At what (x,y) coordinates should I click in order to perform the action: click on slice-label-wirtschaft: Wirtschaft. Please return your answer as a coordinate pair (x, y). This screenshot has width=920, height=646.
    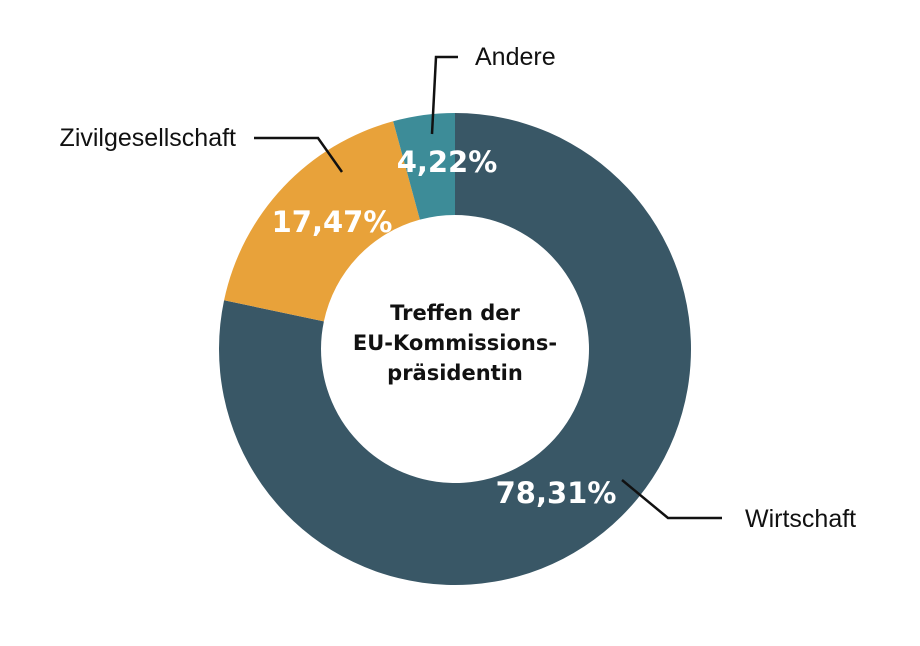
    Looking at the image, I should click on (800, 519).